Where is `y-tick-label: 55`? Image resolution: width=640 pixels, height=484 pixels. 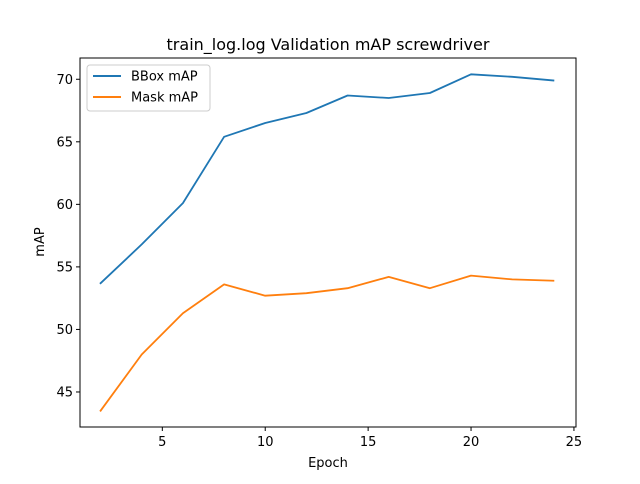 y-tick-label: 55 is located at coordinates (64, 267).